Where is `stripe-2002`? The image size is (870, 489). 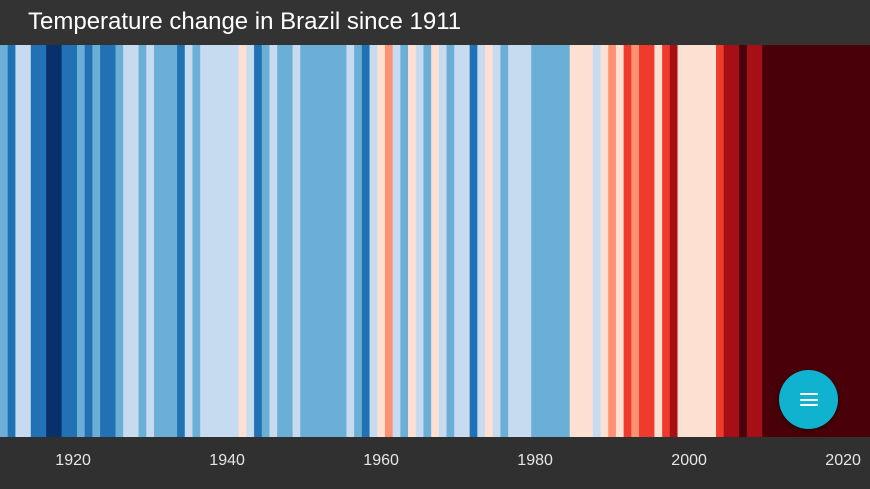
stripe-2002 is located at coordinates (704, 241).